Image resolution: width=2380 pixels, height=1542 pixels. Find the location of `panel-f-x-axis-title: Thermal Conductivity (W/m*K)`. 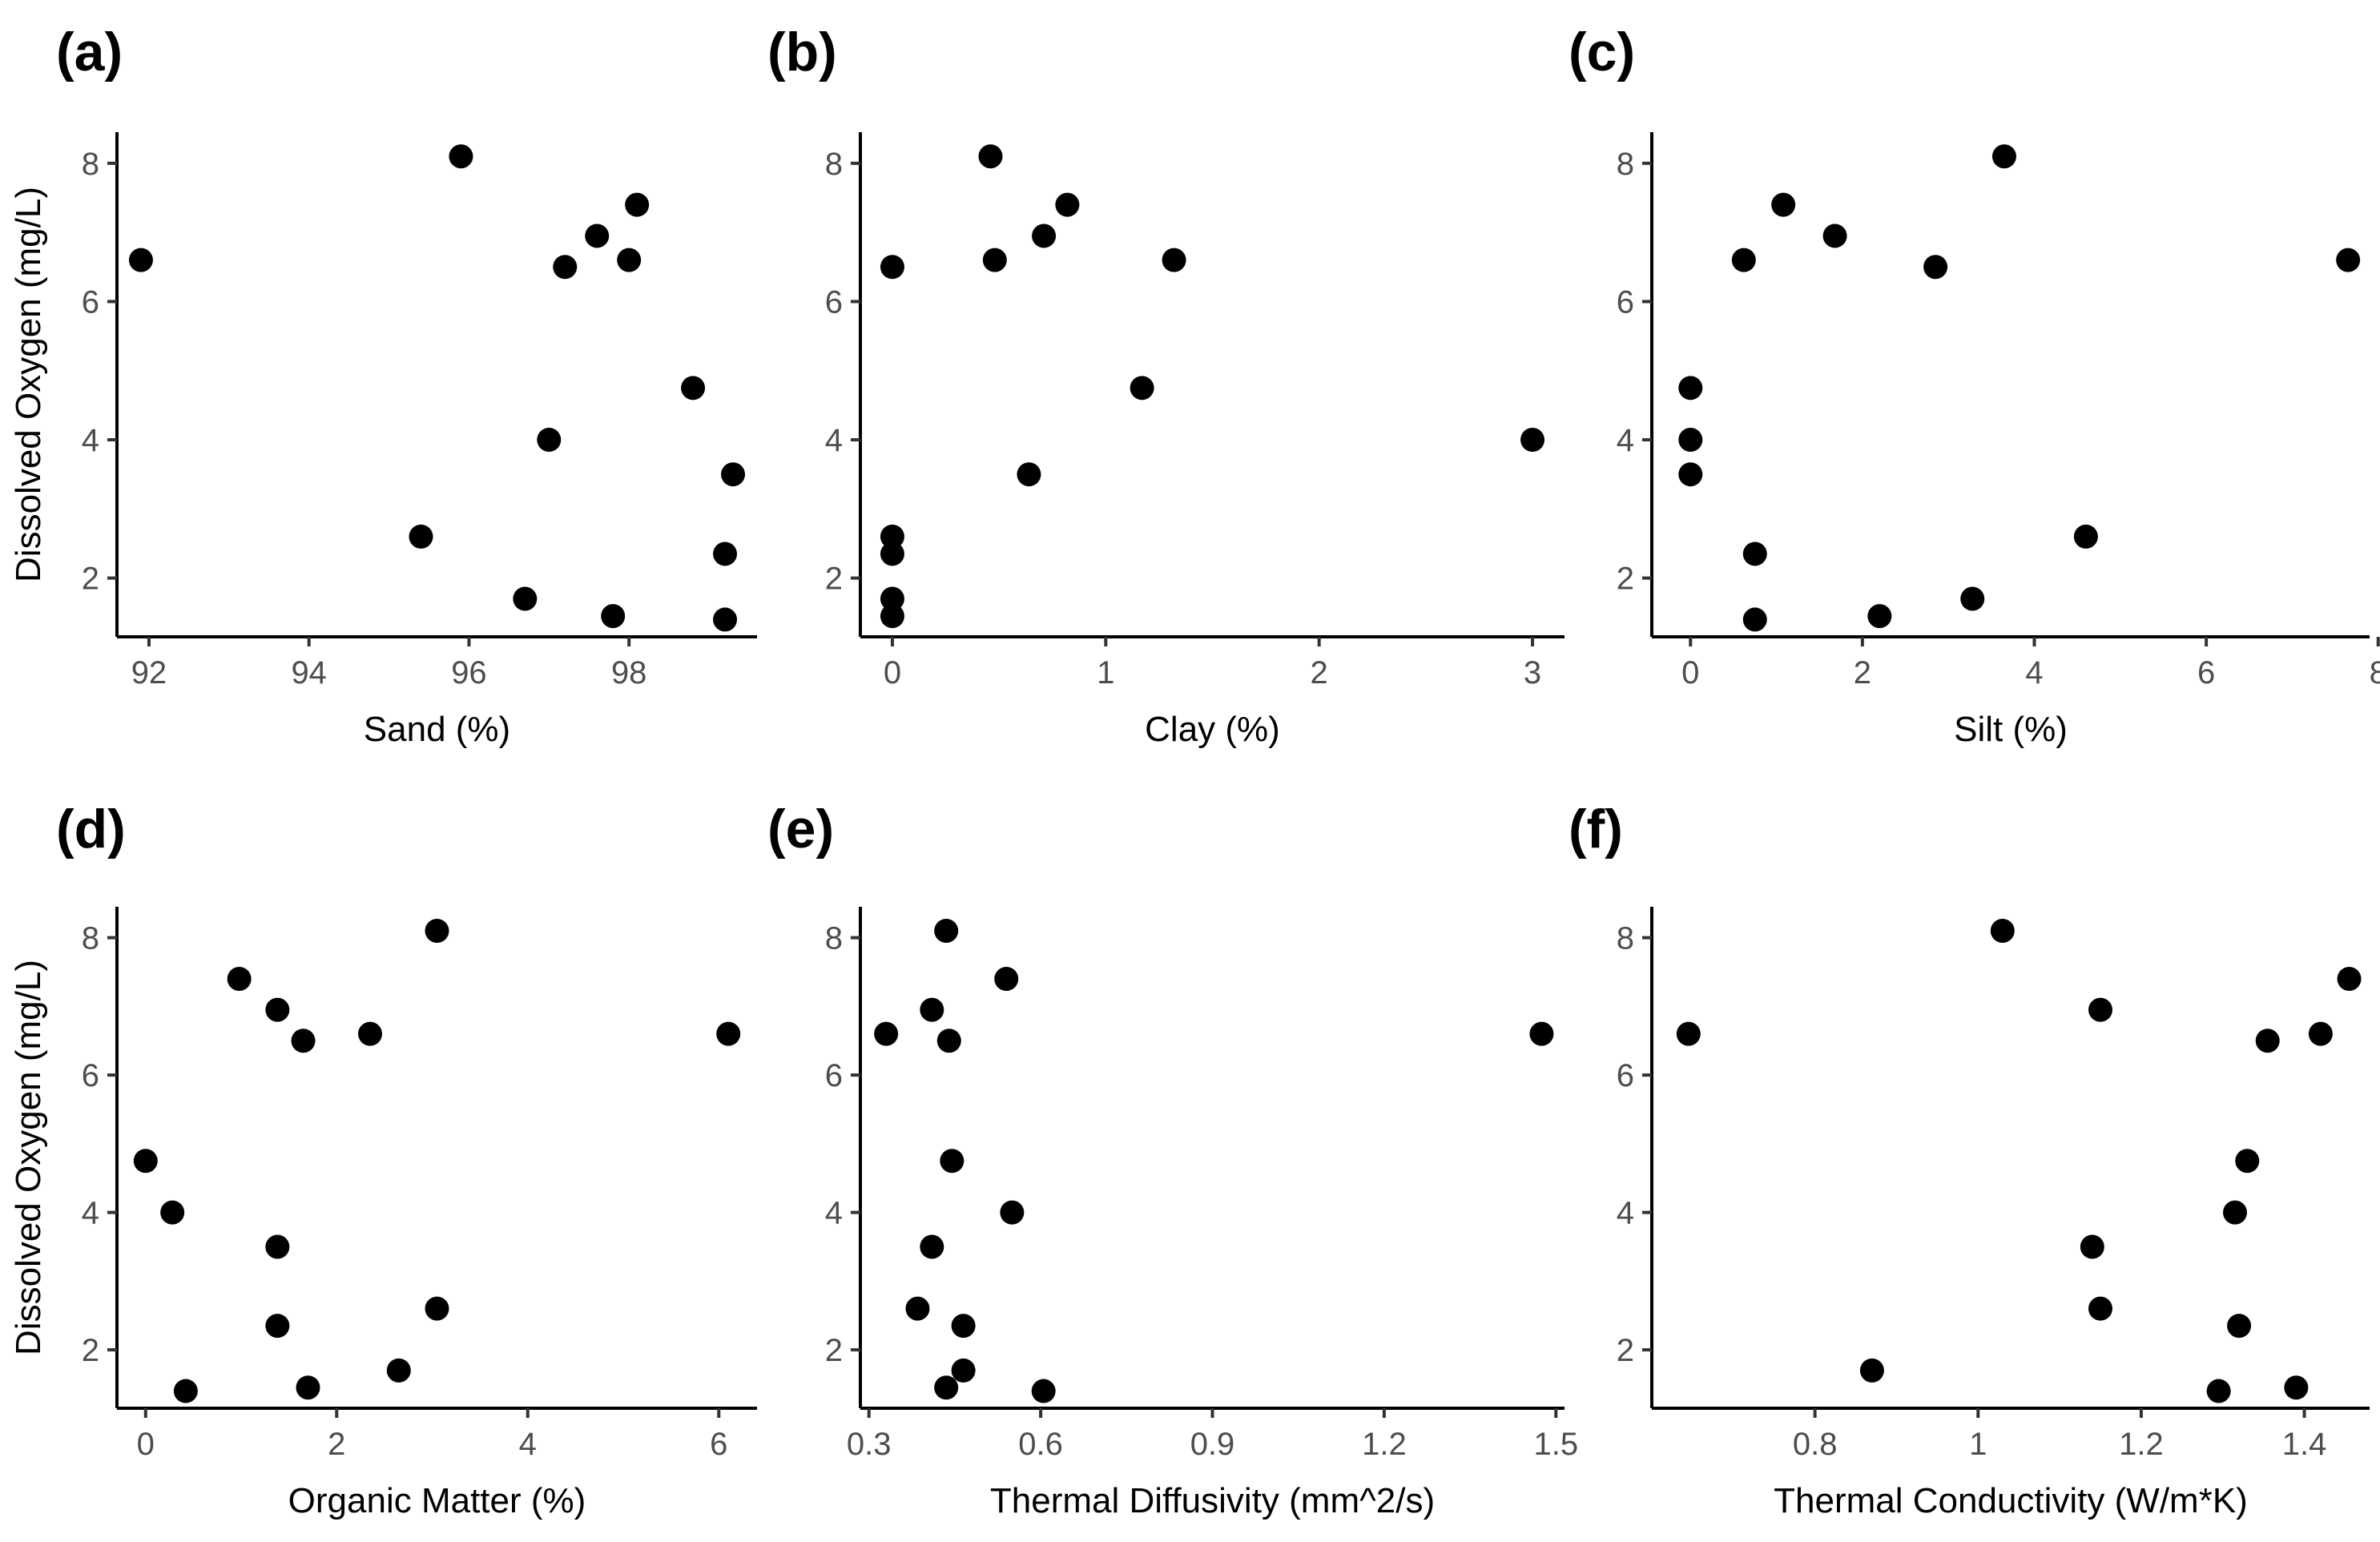

panel-f-x-axis-title: Thermal Conductivity (W/m*K) is located at coordinates (2011, 1500).